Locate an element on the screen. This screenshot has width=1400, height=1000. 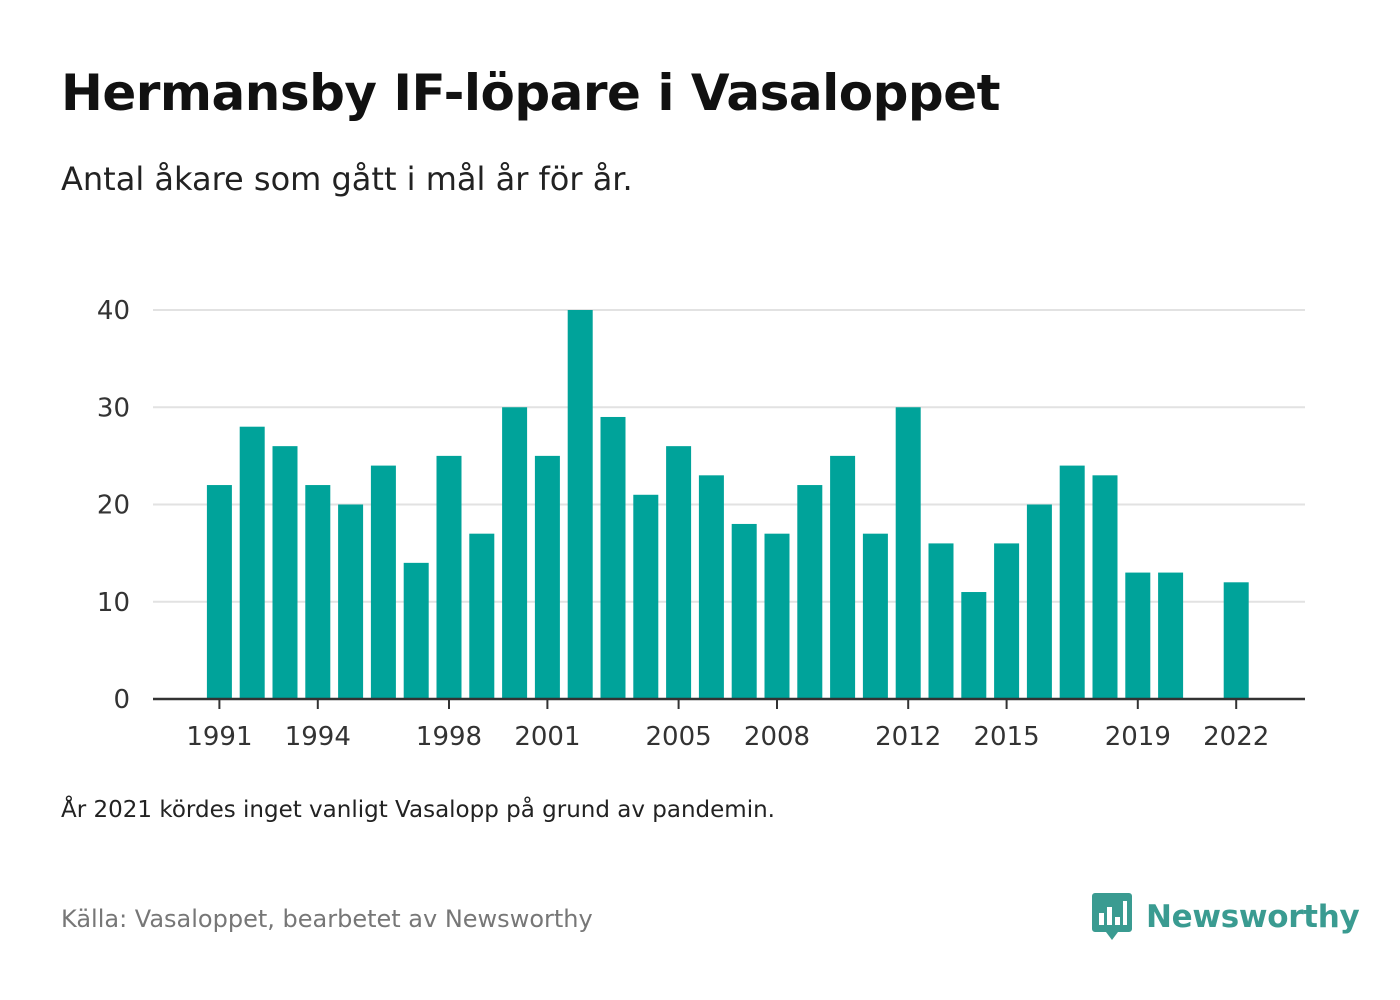
bar-2009 is located at coordinates (810, 592).